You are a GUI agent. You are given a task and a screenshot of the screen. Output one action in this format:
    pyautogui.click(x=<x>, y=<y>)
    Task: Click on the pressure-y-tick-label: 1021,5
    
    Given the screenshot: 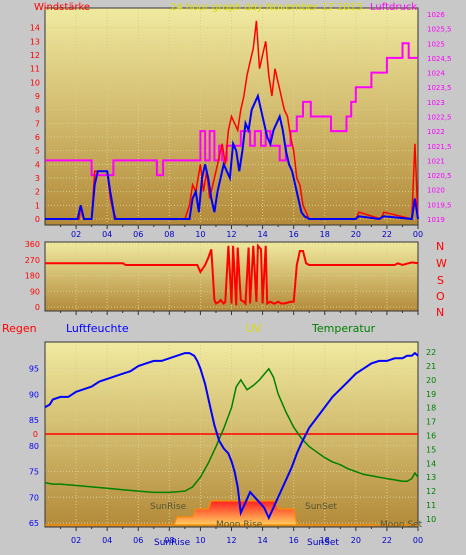 What is the action you would take?
    pyautogui.click(x=439, y=147)
    